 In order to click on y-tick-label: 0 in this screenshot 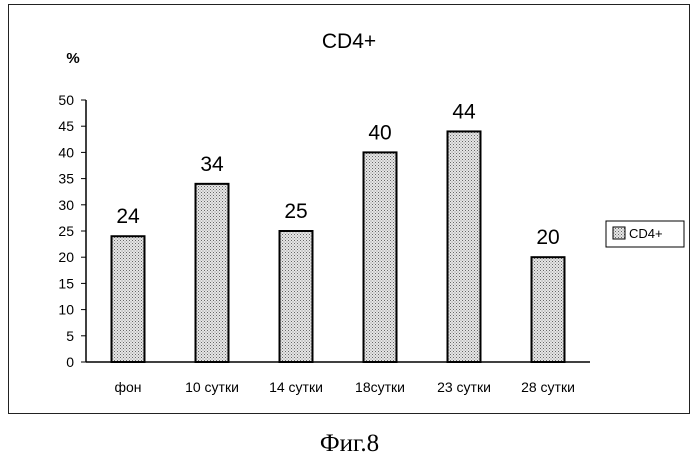, I will do `click(70, 362)`.